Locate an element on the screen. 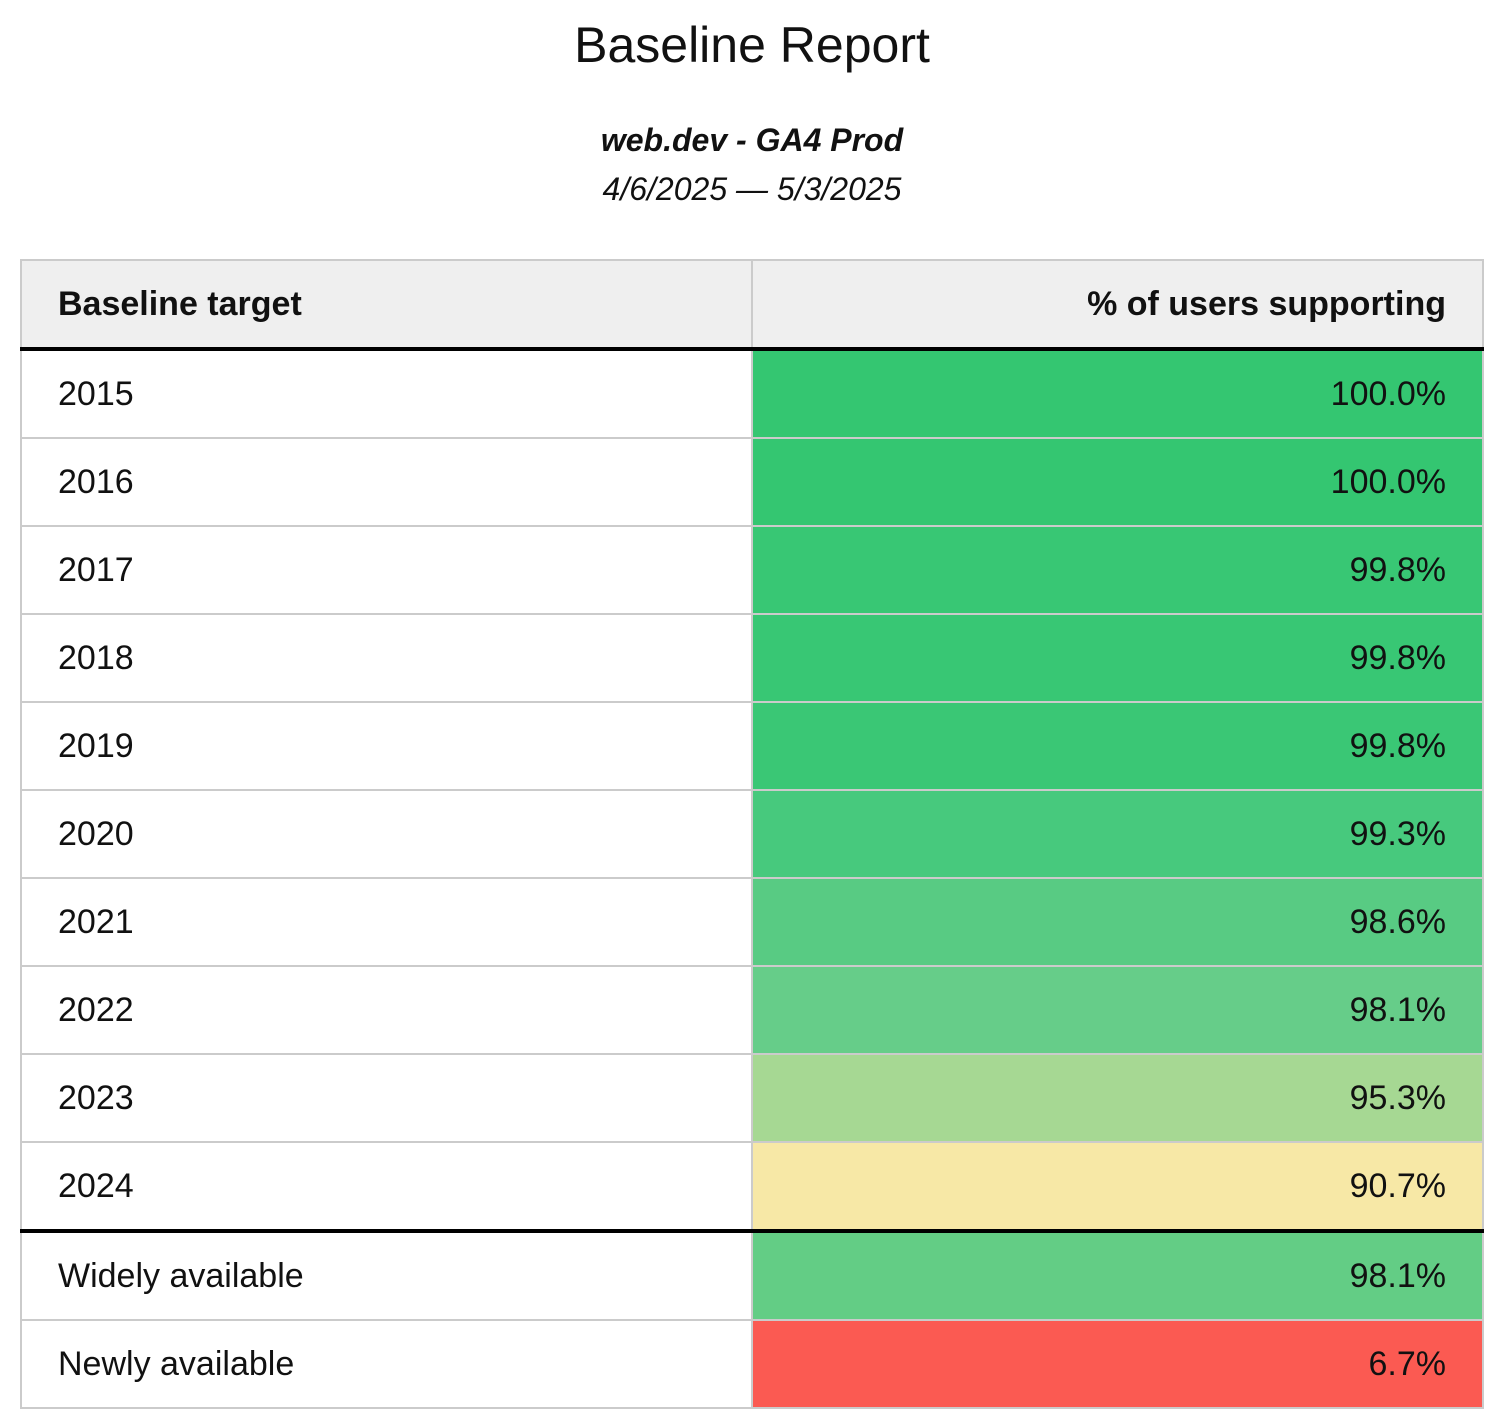 The width and height of the screenshot is (1504, 1426). row-label-cell: 2016 is located at coordinates (386, 482).